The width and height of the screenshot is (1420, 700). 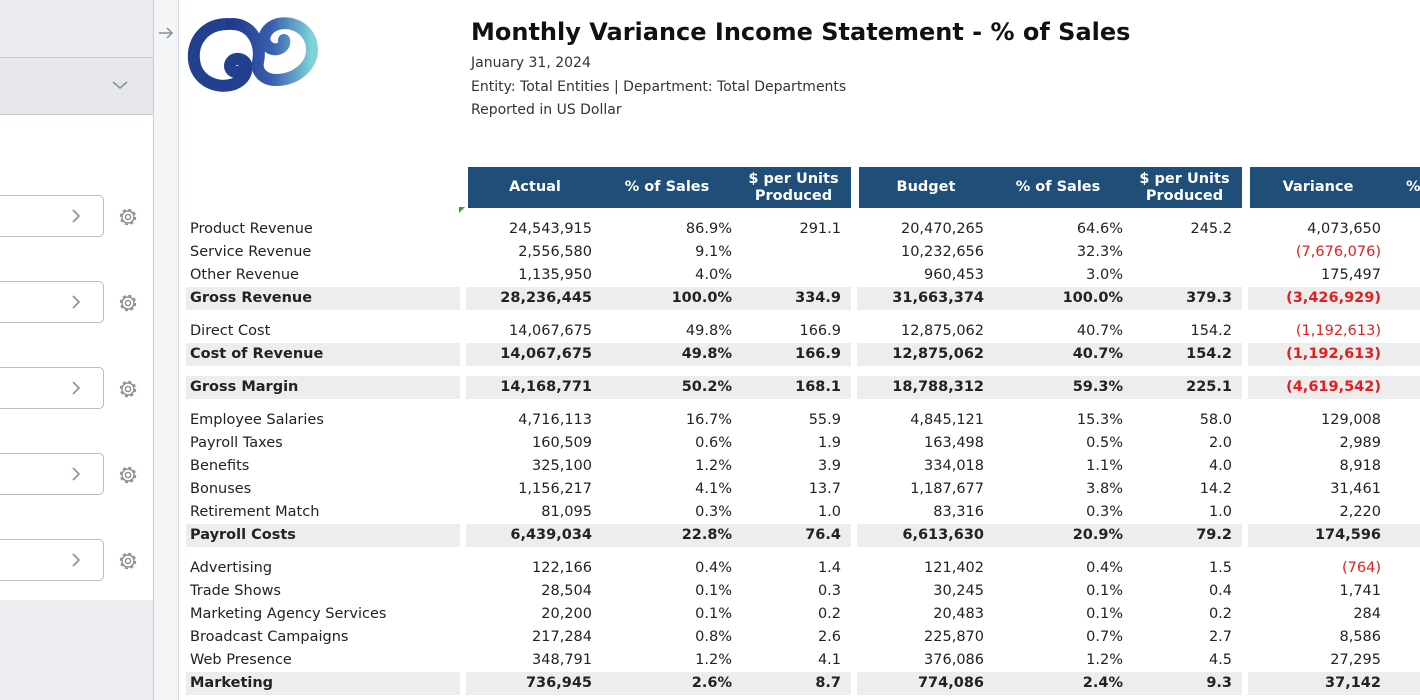 What do you see at coordinates (232, 683) in the screenshot?
I see `row-label: Marketing` at bounding box center [232, 683].